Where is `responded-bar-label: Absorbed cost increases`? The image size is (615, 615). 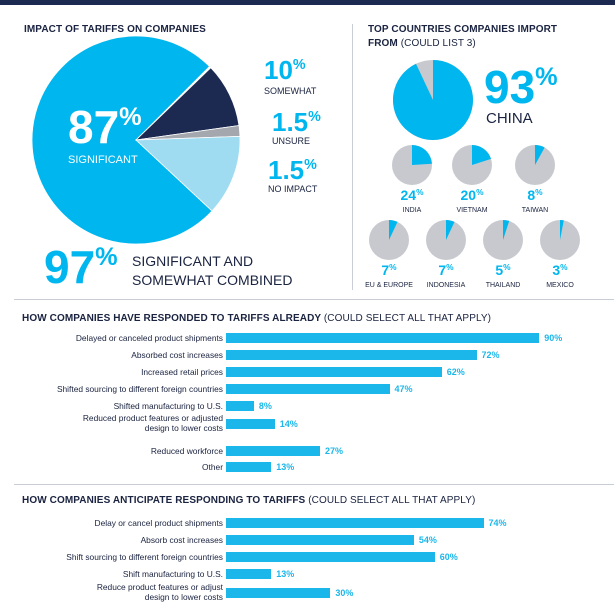
responded-bar-label: Absorbed cost increases is located at coordinates (177, 355).